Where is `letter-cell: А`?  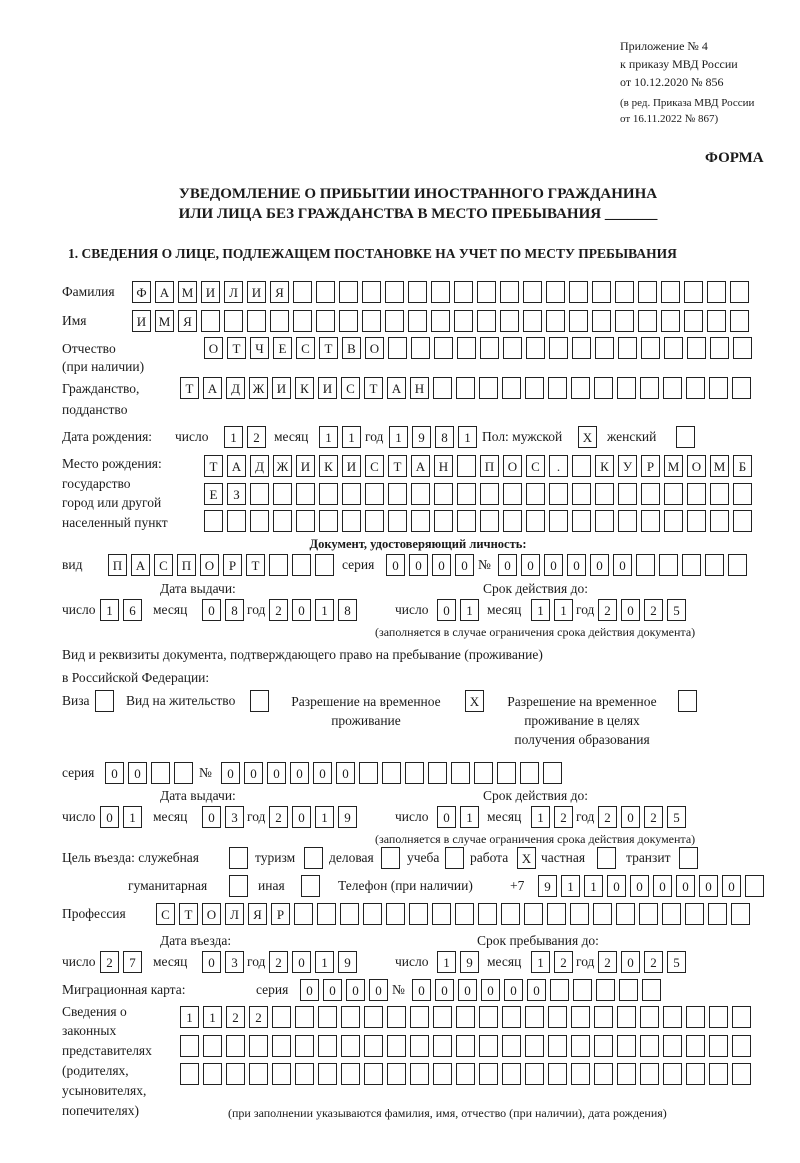
letter-cell: А is located at coordinates (212, 388).